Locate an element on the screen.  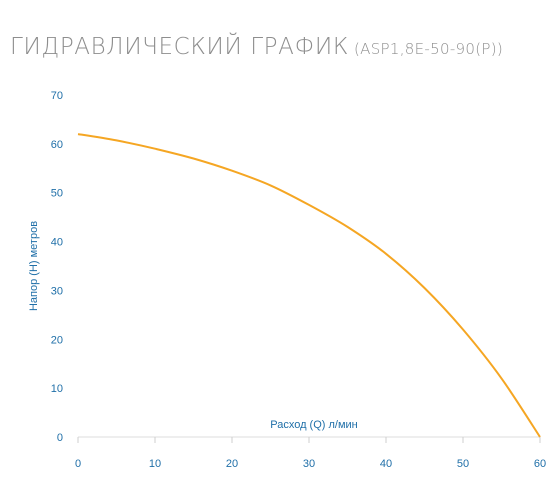
chart-title-main: ГИДРАВЛИЧЕСКИЙ ГРАФИК is located at coordinates (179, 47).